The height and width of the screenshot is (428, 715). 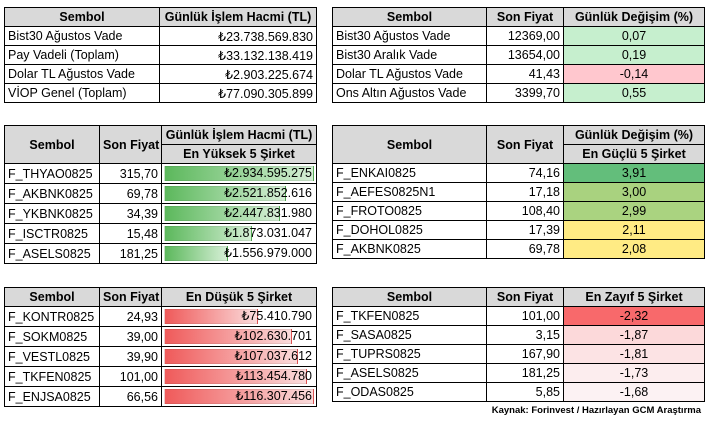 I want to click on table-row: F_TKFEN0825 101,00 ₺113.454.780, so click(x=160, y=376).